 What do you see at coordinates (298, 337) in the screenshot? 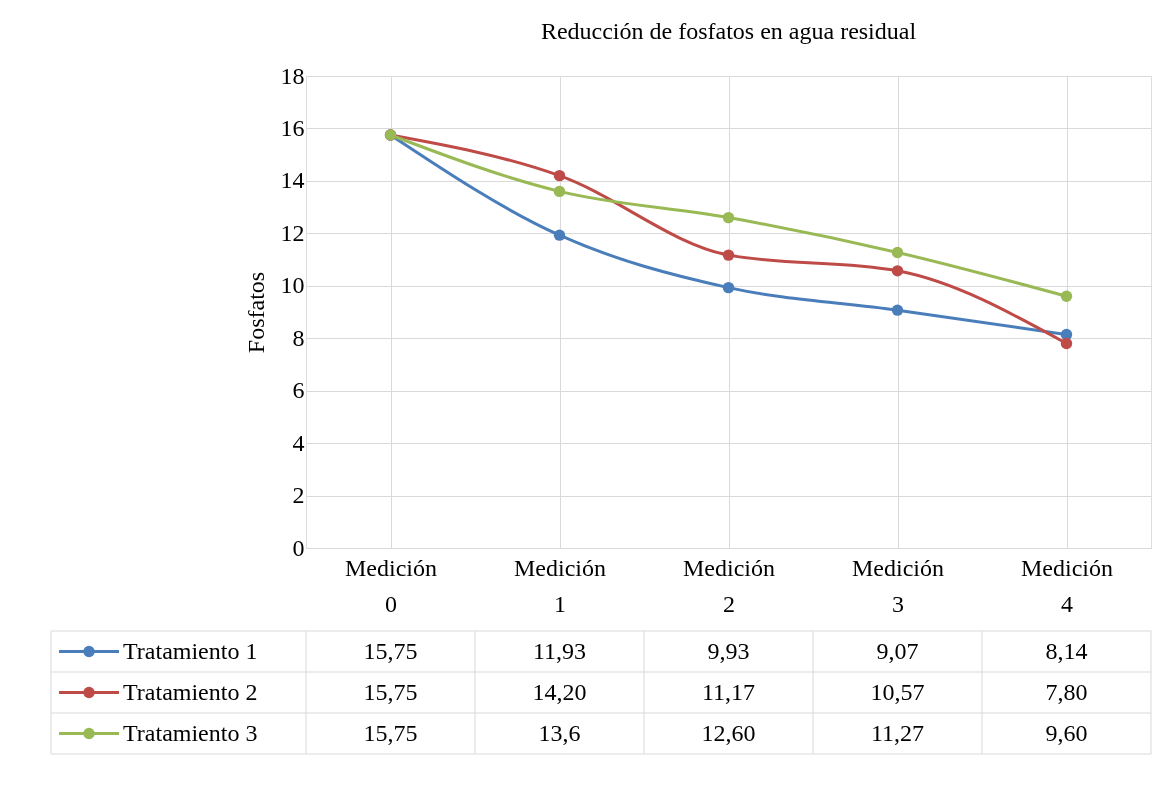
I see `y-tick-label: 8` at bounding box center [298, 337].